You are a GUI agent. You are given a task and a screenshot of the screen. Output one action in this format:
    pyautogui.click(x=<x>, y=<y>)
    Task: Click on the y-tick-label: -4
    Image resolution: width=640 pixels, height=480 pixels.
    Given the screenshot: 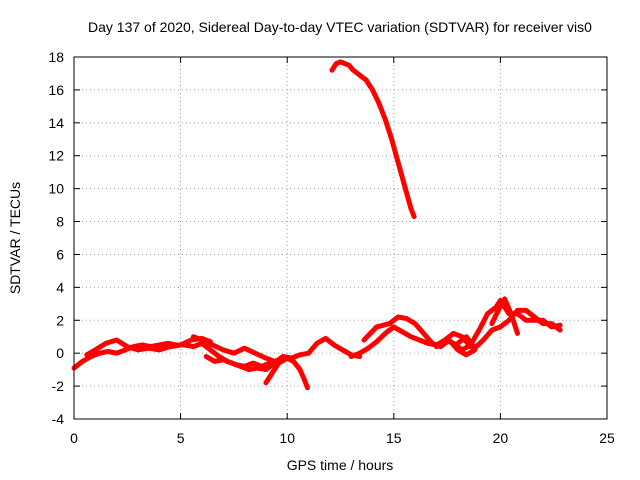 What is the action you would take?
    pyautogui.click(x=58, y=419)
    